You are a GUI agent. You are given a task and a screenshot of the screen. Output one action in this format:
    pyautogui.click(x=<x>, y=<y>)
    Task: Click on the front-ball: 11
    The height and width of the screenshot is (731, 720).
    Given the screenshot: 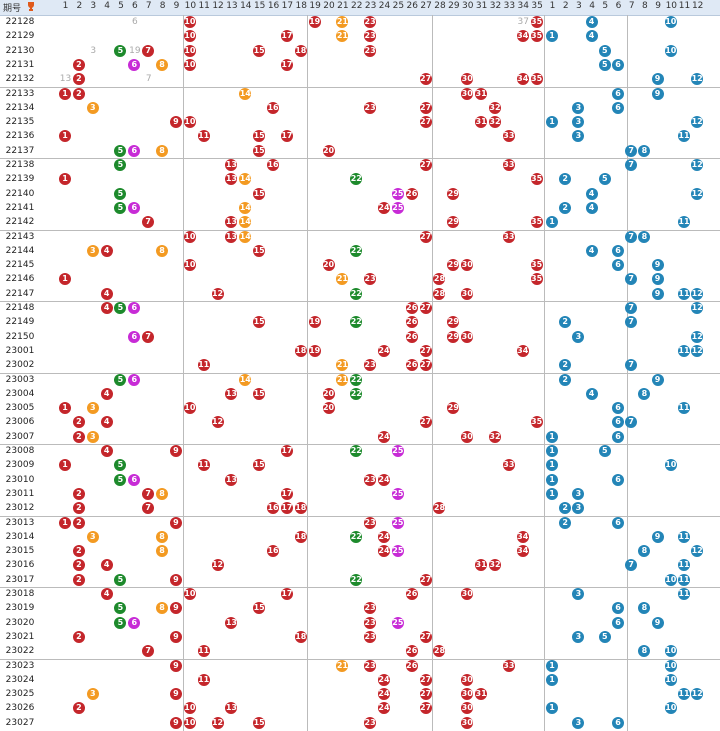 What is the action you would take?
    pyautogui.click(x=203, y=651)
    